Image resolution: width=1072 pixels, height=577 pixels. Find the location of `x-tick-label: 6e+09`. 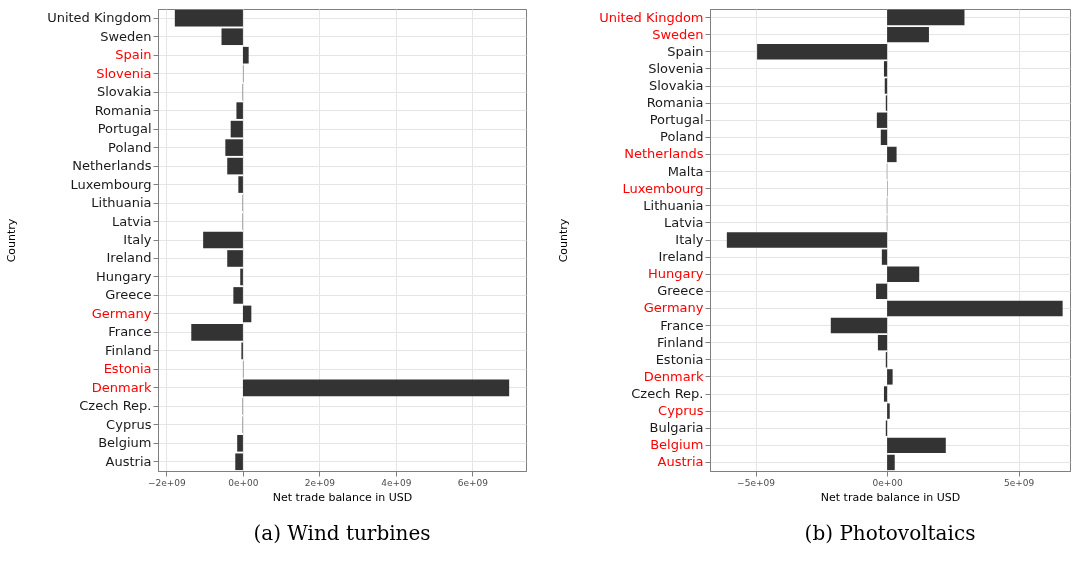

x-tick-label: 6e+09 is located at coordinates (473, 482).